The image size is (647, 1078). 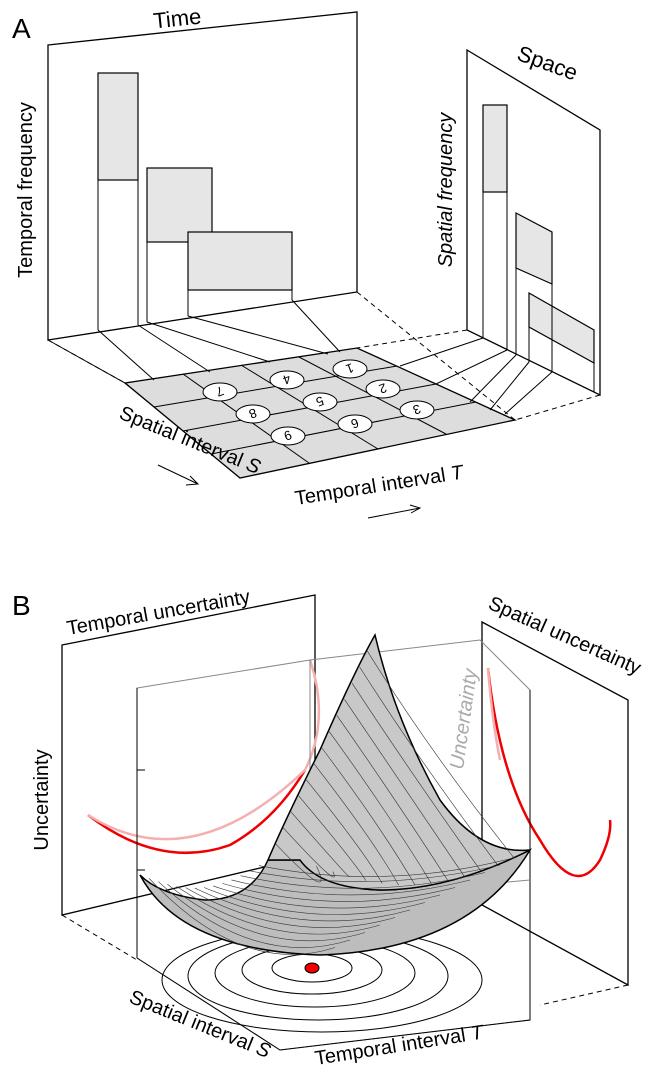 I want to click on panel-label: A, so click(x=21, y=28).